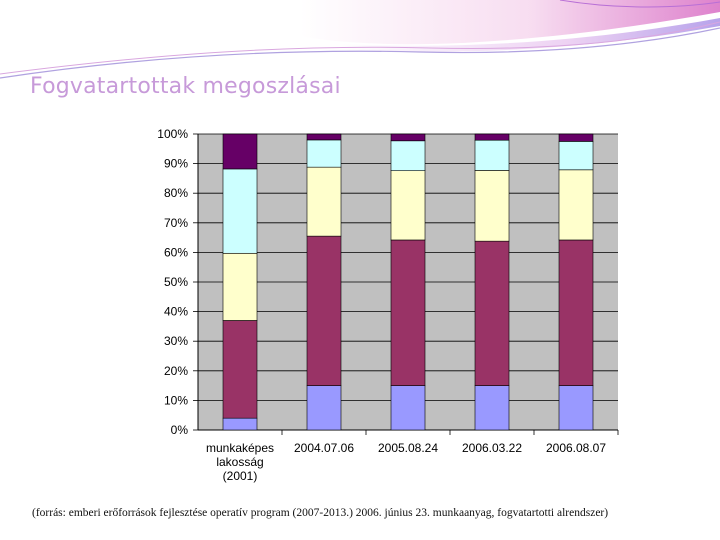  What do you see at coordinates (185, 86) in the screenshot?
I see `slide-title: Fogvatartottak megoszlásai` at bounding box center [185, 86].